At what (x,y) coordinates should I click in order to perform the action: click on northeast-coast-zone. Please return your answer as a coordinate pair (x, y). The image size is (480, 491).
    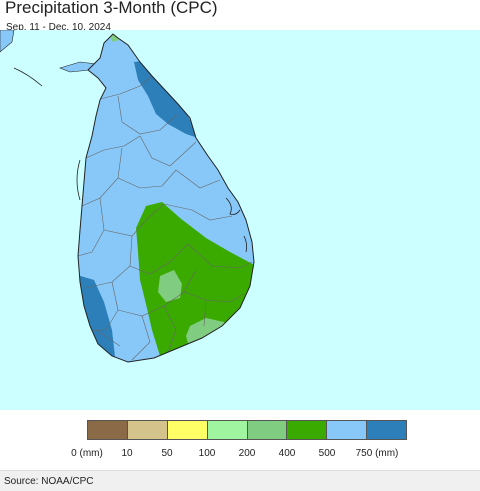
    Looking at the image, I should click on (166, 99).